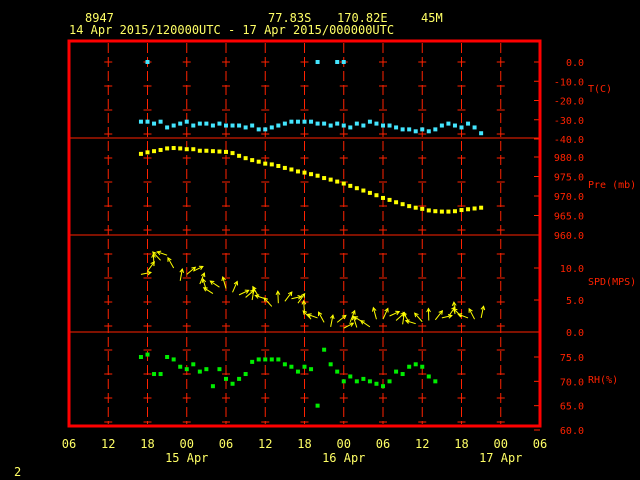 The image size is (640, 480). Describe the element at coordinates (572, 358) in the screenshot. I see `y-tick-label: 75.0` at that location.